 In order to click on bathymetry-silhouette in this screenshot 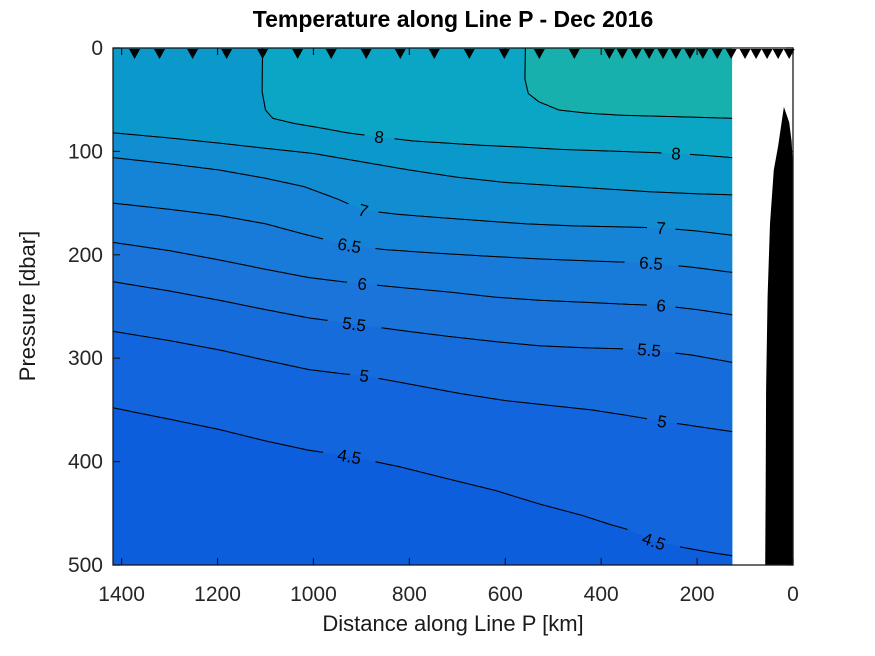, I will do `click(779, 336)`.